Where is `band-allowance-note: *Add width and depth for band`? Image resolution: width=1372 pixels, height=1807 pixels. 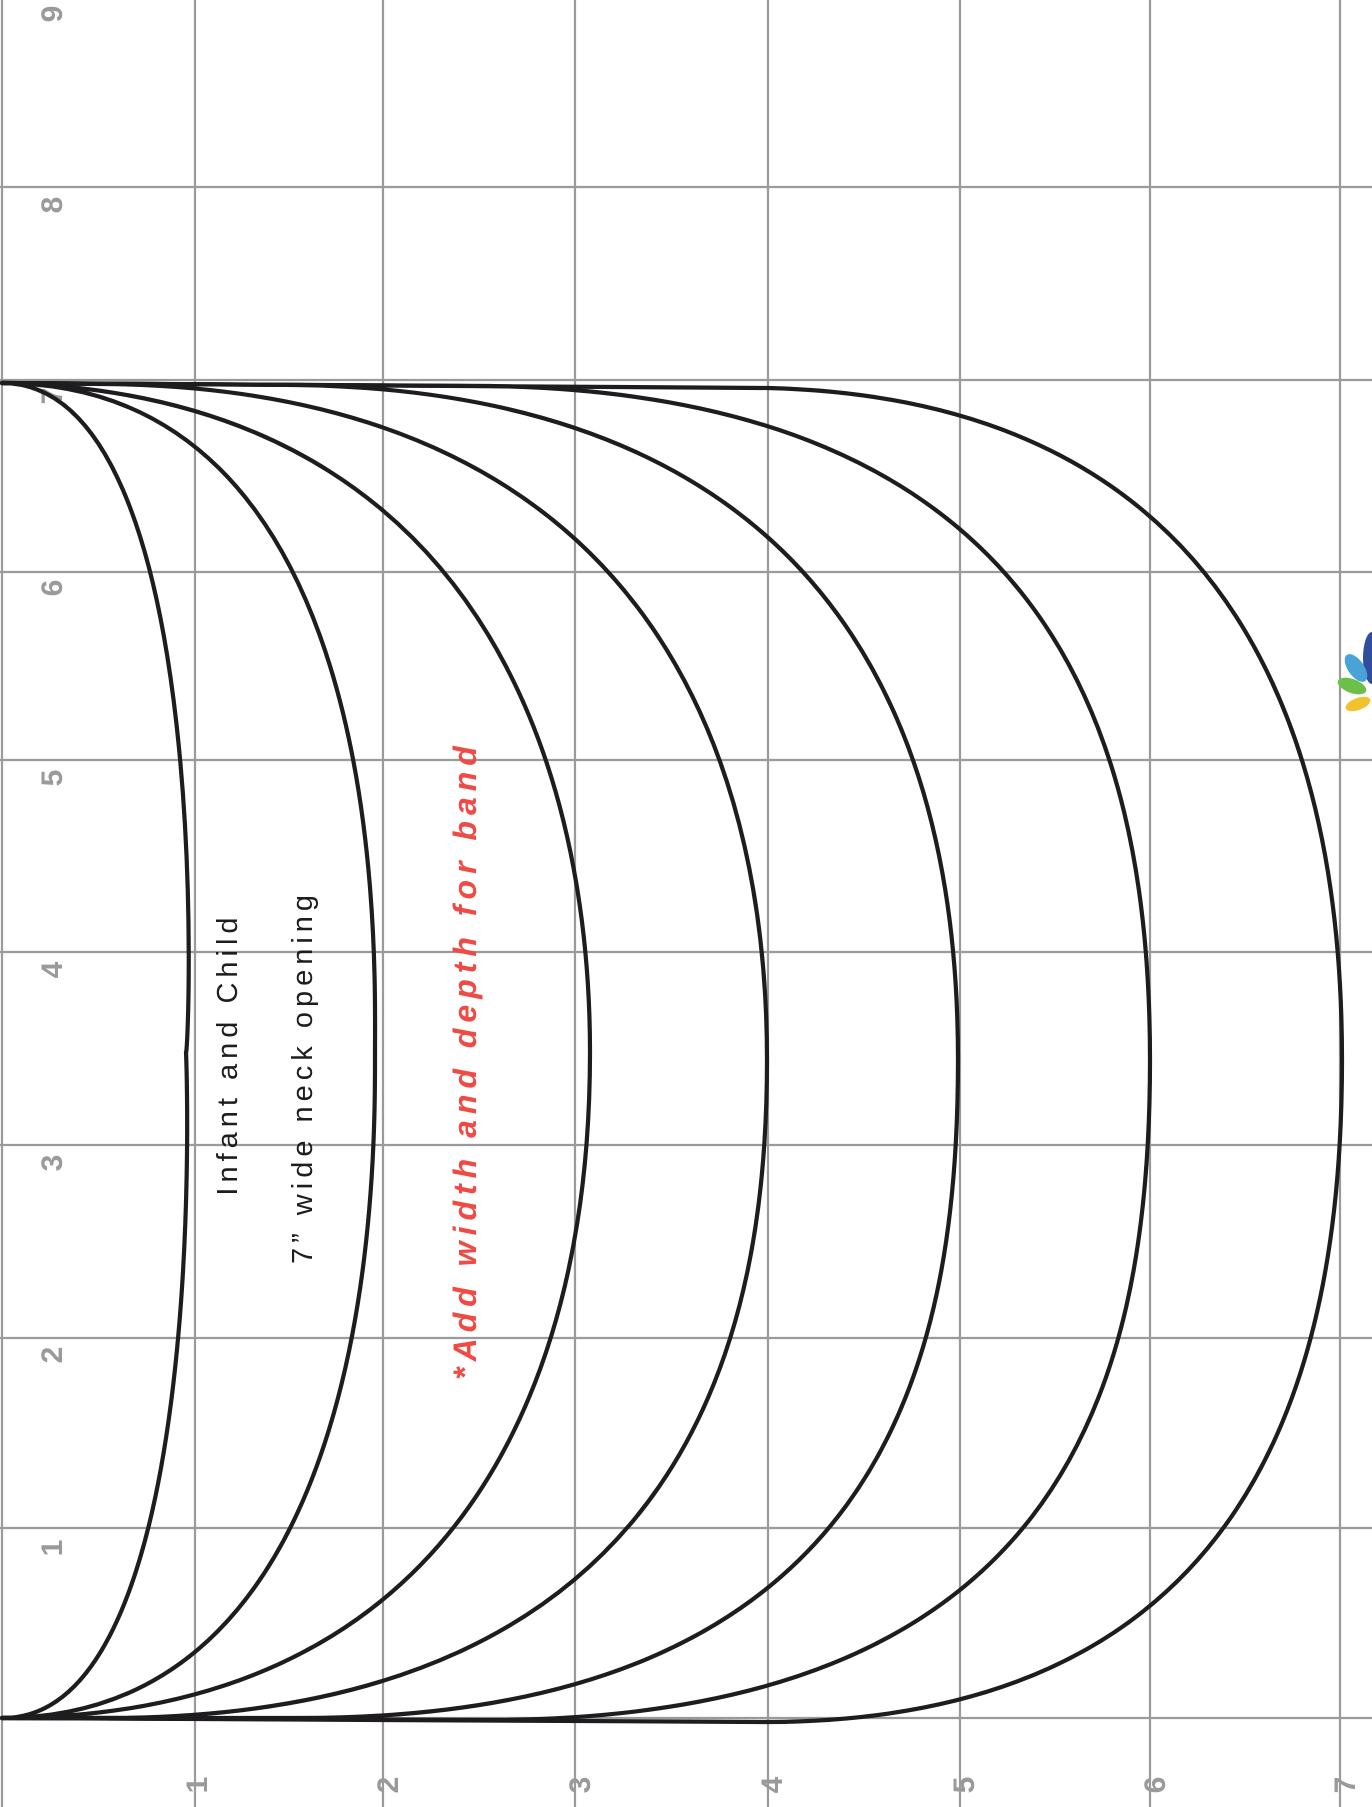
band-allowance-note: *Add width and depth for band is located at coordinates (465, 1060).